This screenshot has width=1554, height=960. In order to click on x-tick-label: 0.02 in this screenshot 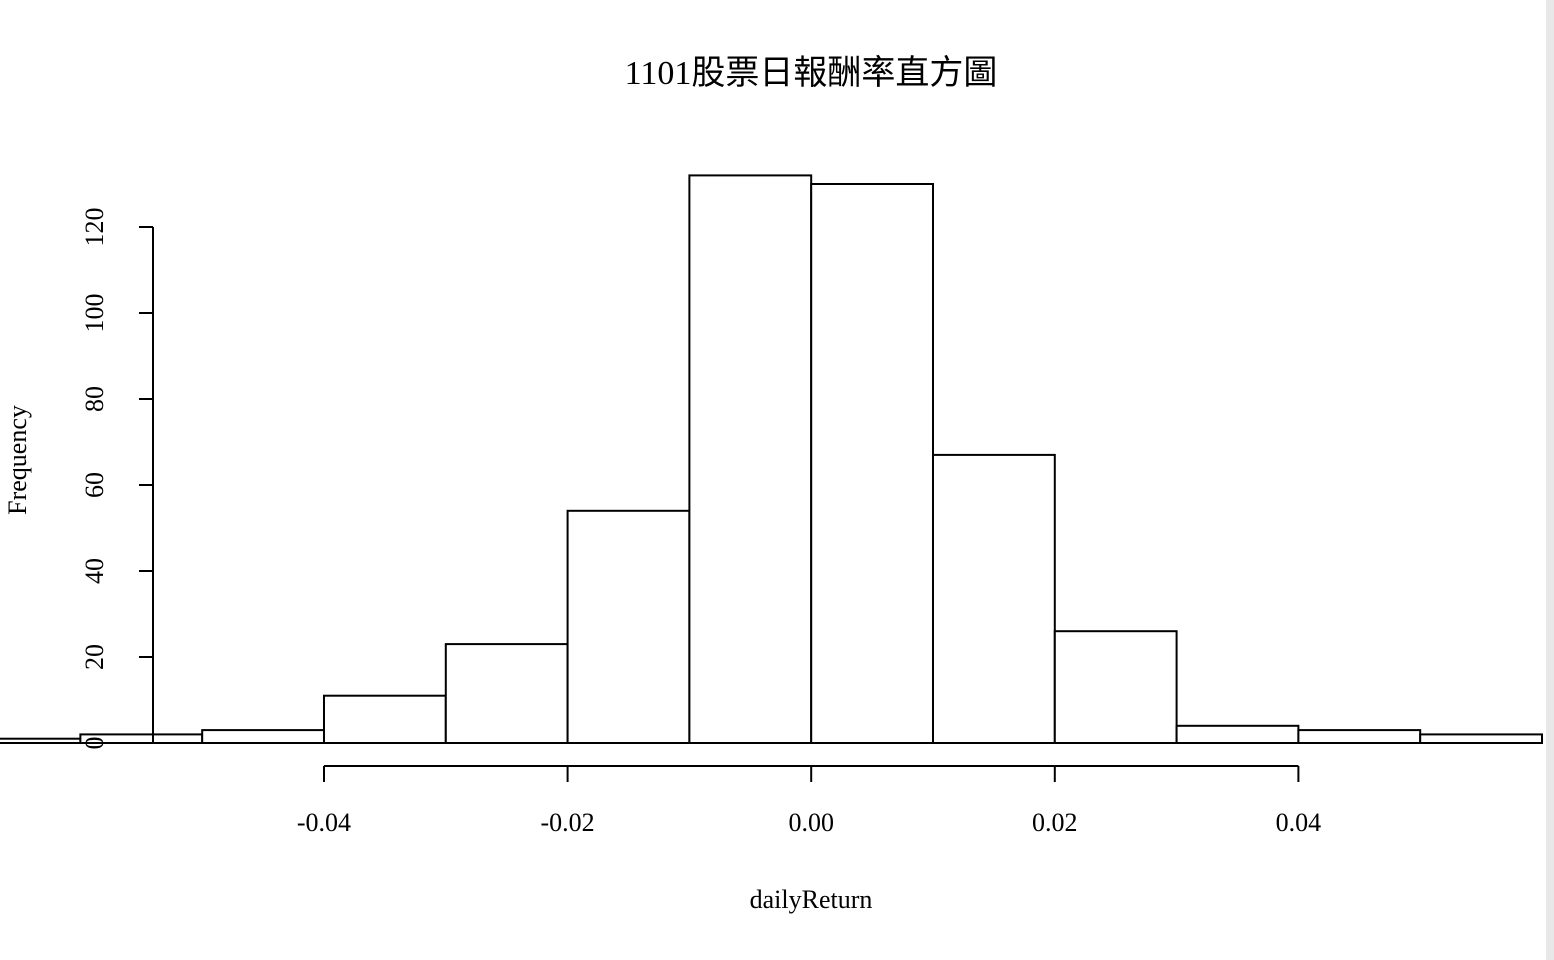, I will do `click(1055, 822)`.